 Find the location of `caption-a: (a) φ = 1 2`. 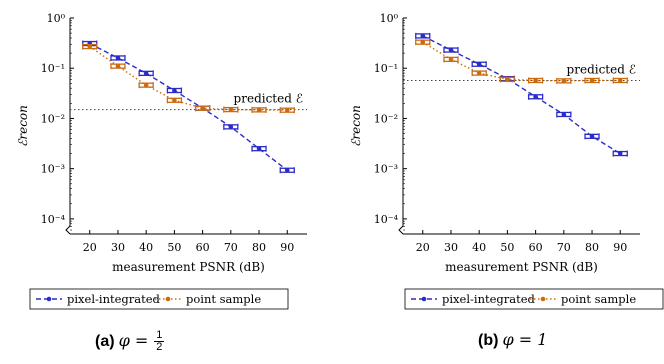

caption-a: (a) φ = 1 2 is located at coordinates (130, 341).